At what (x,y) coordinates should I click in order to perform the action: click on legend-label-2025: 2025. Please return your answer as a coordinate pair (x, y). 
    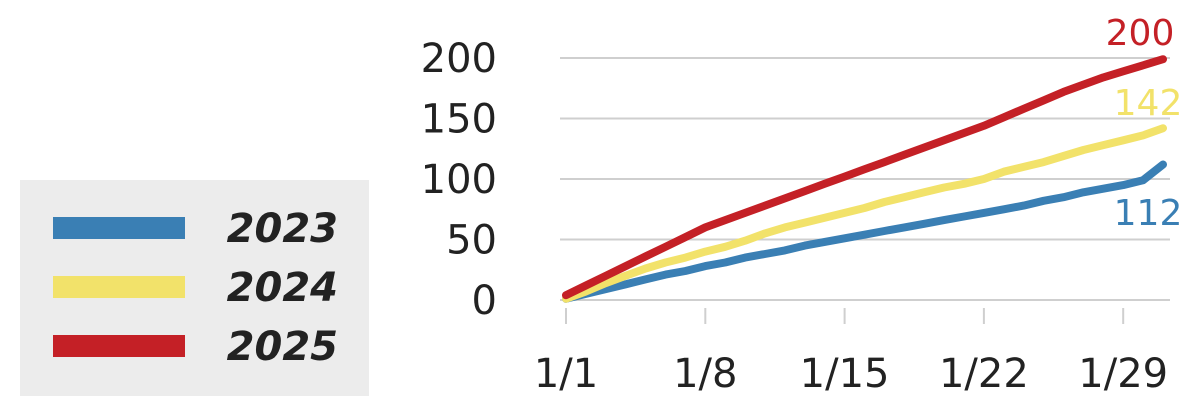
    Looking at the image, I should click on (282, 347).